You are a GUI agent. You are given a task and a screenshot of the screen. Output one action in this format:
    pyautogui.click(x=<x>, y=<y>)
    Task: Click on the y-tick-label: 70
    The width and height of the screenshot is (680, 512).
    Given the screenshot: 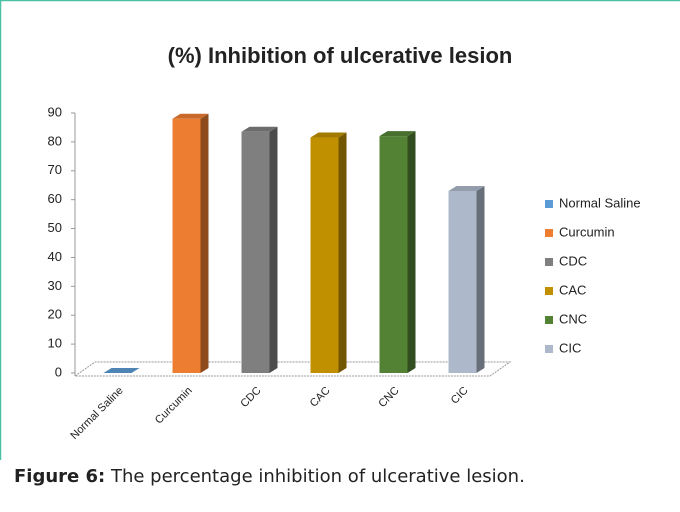 What is the action you would take?
    pyautogui.click(x=55, y=169)
    